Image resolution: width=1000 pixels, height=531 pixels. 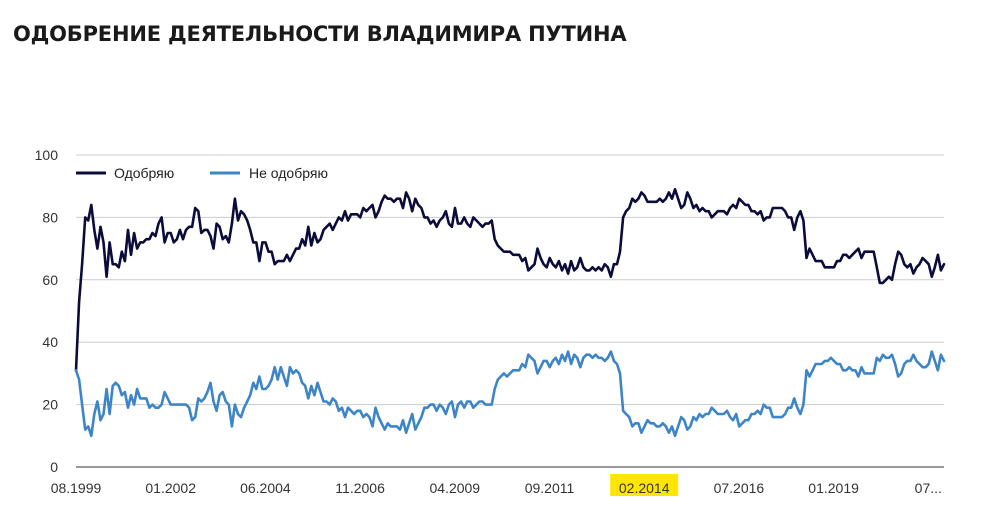 What do you see at coordinates (288, 173) in the screenshot?
I see `legend-label: Не одобряю` at bounding box center [288, 173].